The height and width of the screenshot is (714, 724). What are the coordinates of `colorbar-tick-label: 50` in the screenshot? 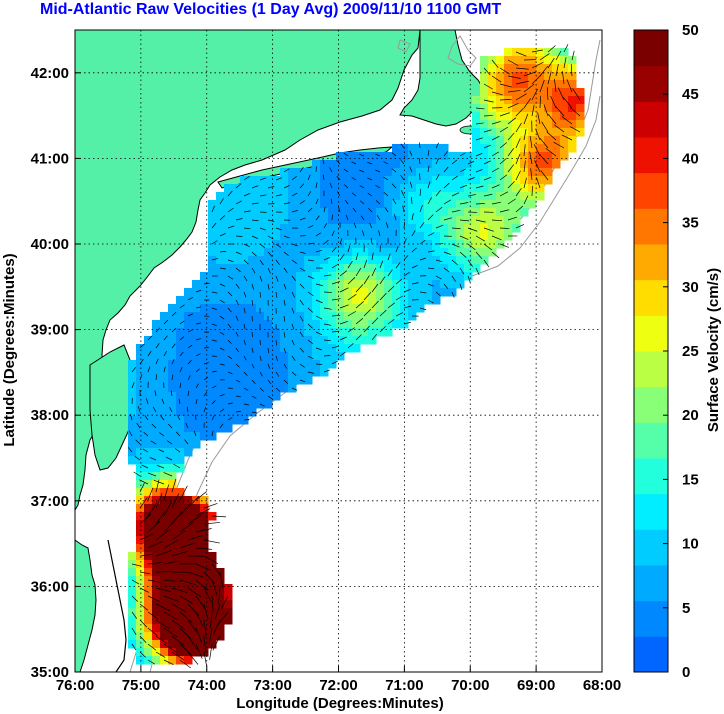 It's located at (690, 30).